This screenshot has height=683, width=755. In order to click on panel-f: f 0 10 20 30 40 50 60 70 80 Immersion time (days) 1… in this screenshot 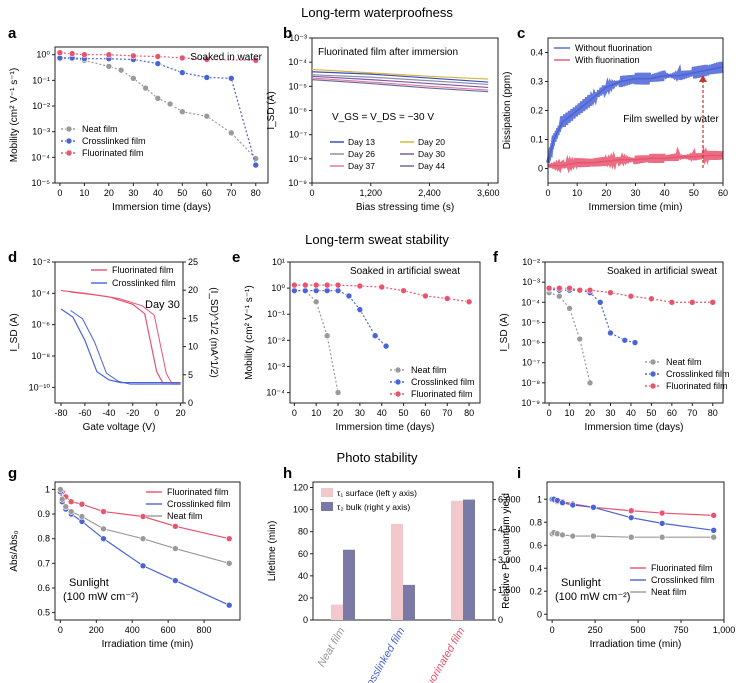, I will do `click(611, 341)`.